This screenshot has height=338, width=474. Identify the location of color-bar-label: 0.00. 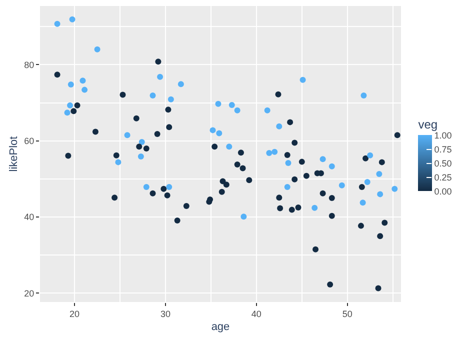
(443, 191).